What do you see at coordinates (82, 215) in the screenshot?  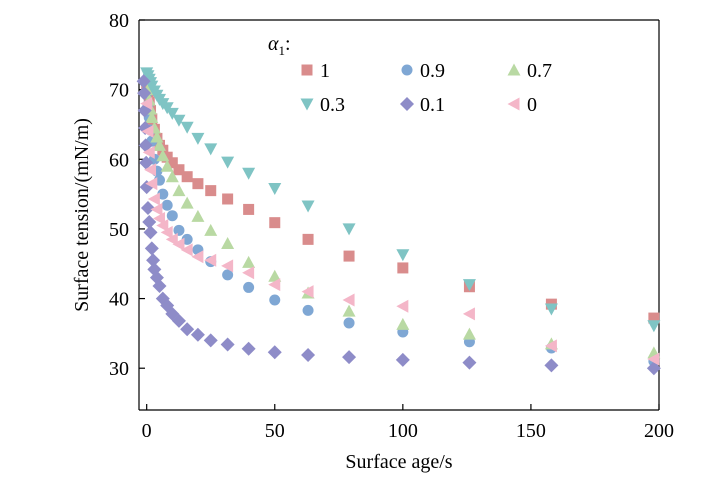 I see `y-axis-title: Surface tension/(mN/m)` at bounding box center [82, 215].